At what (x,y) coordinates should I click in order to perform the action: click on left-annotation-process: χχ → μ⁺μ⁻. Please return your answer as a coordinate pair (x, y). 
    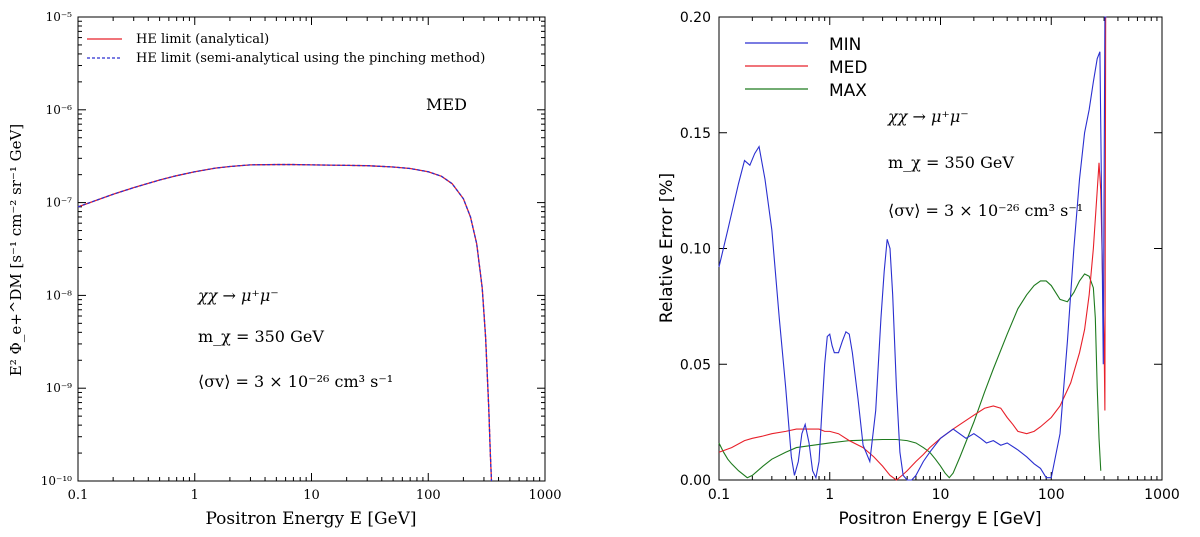
    Looking at the image, I should click on (238, 295).